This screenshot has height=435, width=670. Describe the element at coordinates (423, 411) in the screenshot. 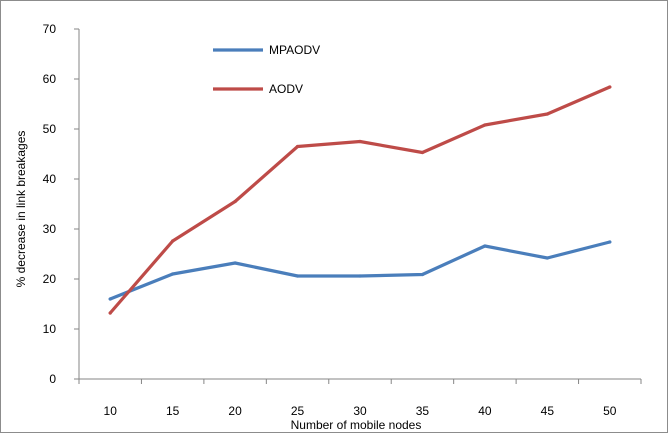

I see `x-tick-label: 35` at that location.